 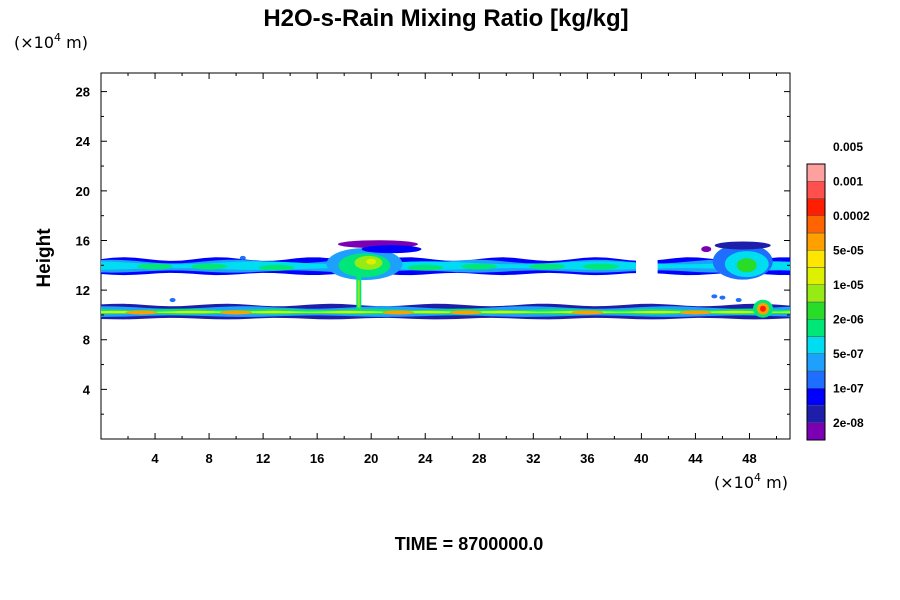 I want to click on colorbar-label: 0.0002, so click(x=851, y=216).